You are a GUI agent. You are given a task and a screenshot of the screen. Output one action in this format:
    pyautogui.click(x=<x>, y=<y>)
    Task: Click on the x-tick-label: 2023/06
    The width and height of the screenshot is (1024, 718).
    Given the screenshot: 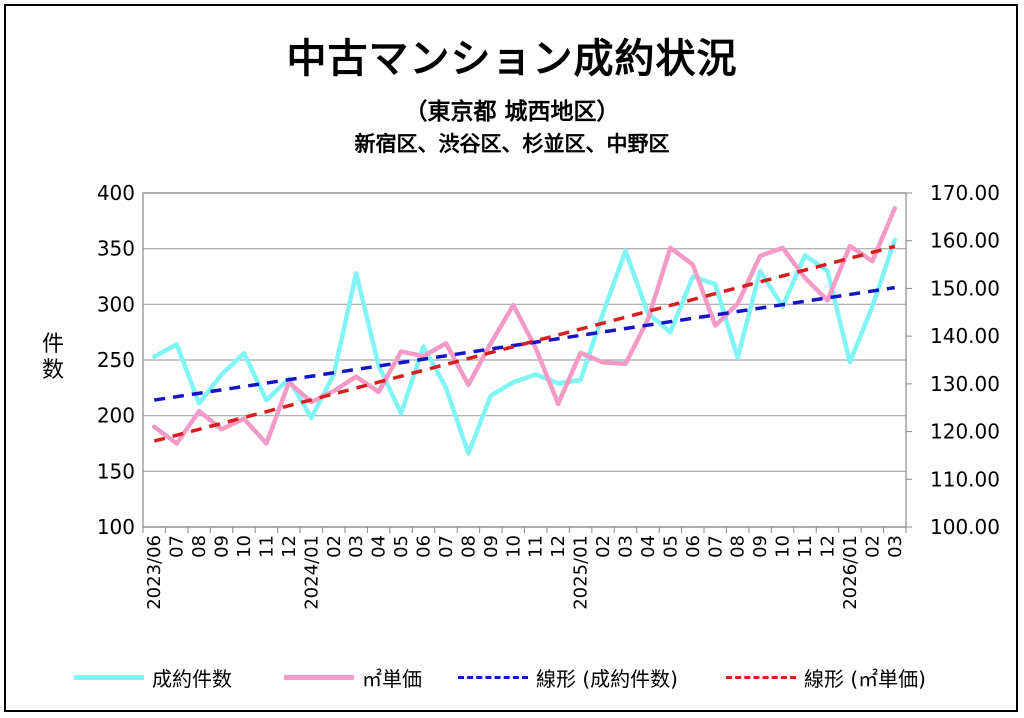 What is the action you would take?
    pyautogui.click(x=154, y=572)
    